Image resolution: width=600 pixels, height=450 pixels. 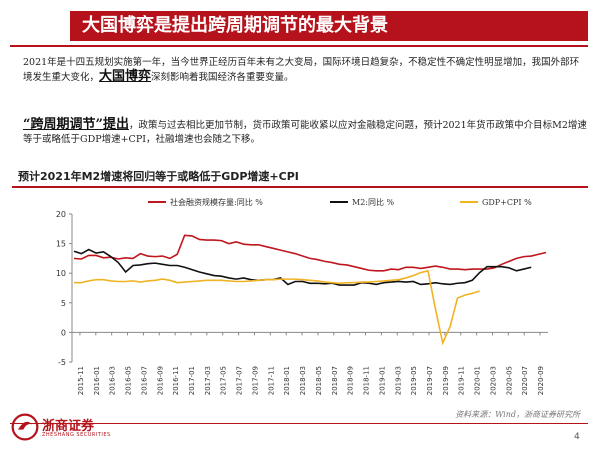 I want to click on paragraph-1-text-b: 深刻影响着我国经济各重要变量。, so click(x=222, y=77).